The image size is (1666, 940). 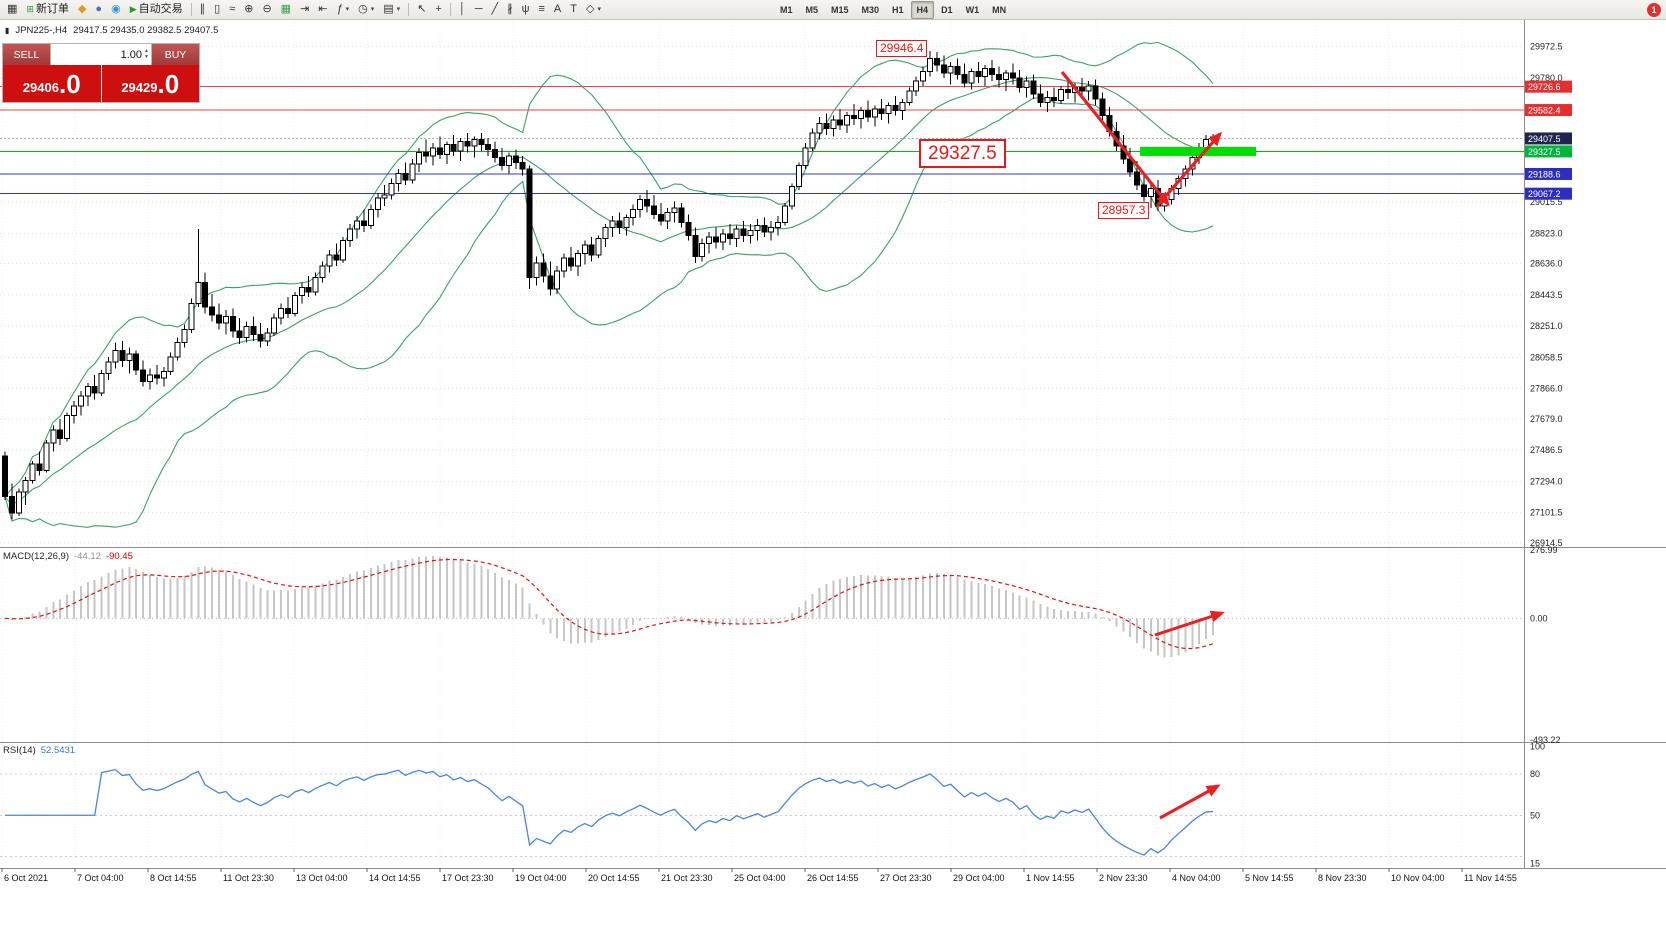 I want to click on svg-text: 28058.5, so click(x=1546, y=357).